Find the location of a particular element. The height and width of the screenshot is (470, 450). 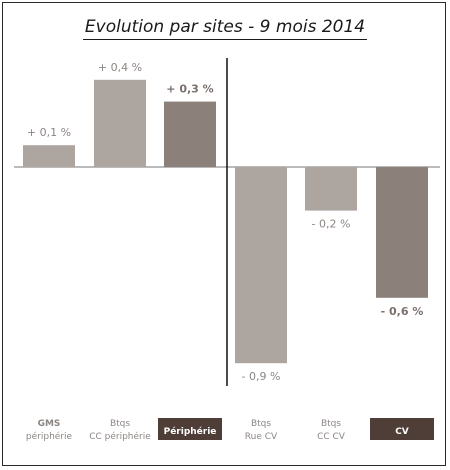

data-label-3: + 0,3 % is located at coordinates (189, 89).